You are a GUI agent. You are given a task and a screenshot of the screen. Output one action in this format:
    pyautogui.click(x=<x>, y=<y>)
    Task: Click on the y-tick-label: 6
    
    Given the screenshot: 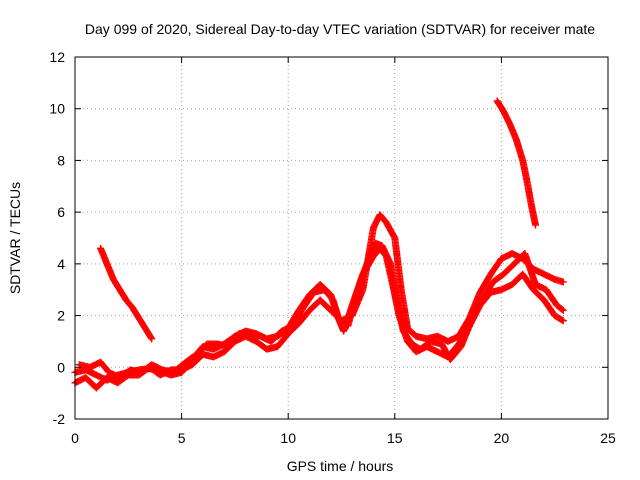 What is the action you would take?
    pyautogui.click(x=61, y=212)
    